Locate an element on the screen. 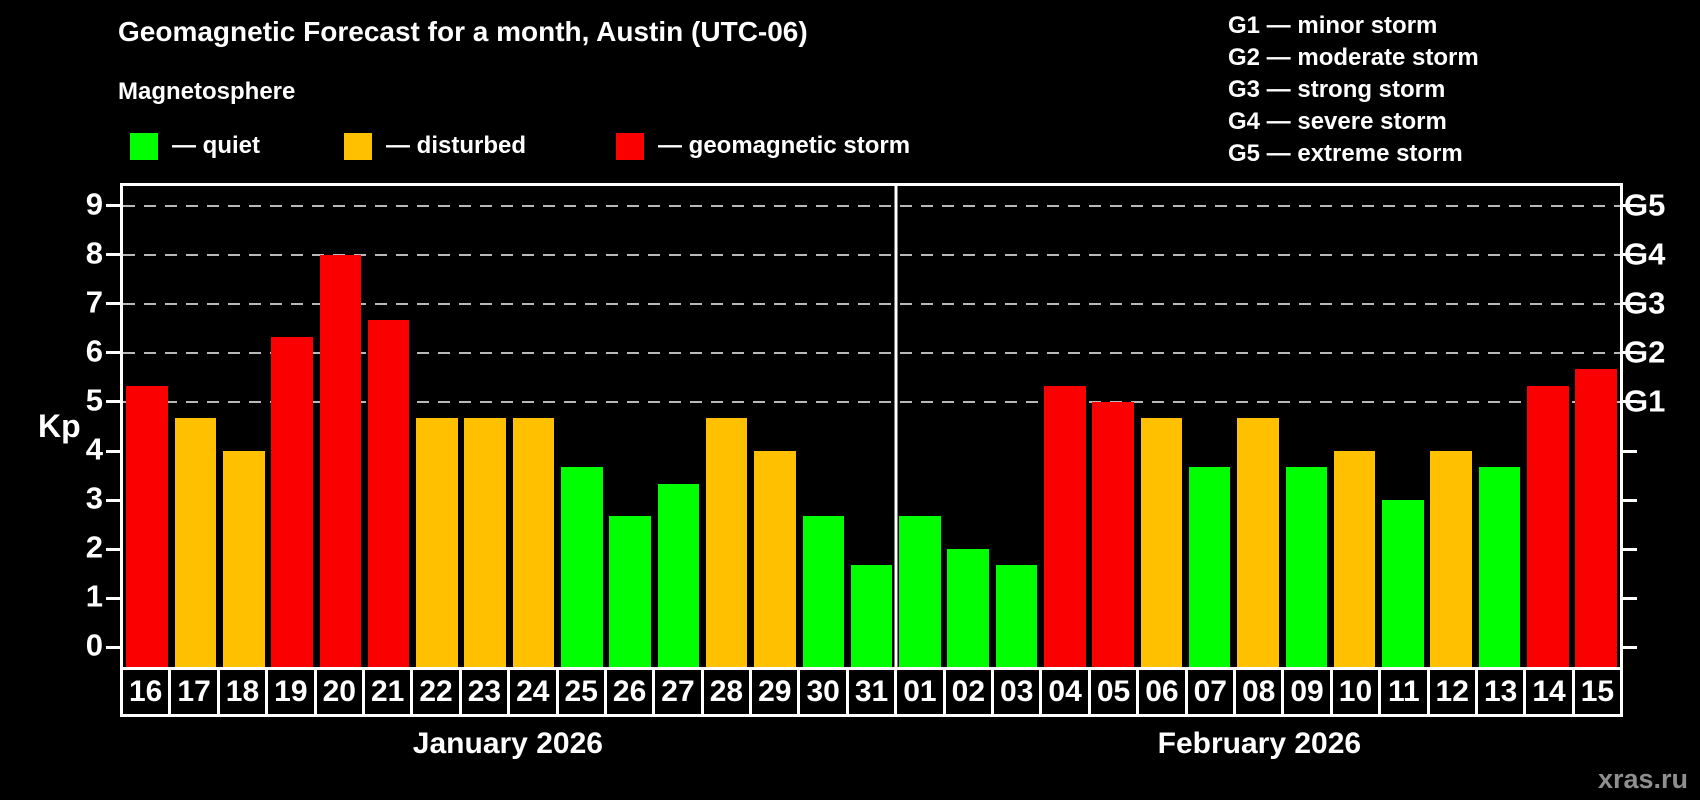 The image size is (1700, 800). day-label: 17 is located at coordinates (195, 692).